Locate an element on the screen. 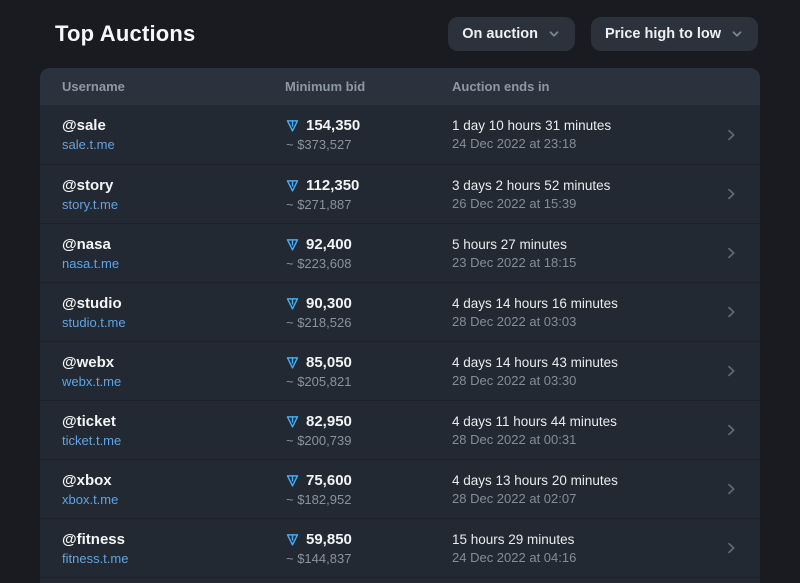 Image resolution: width=800 pixels, height=583 pixels. username-text: @nasa is located at coordinates (86, 244).